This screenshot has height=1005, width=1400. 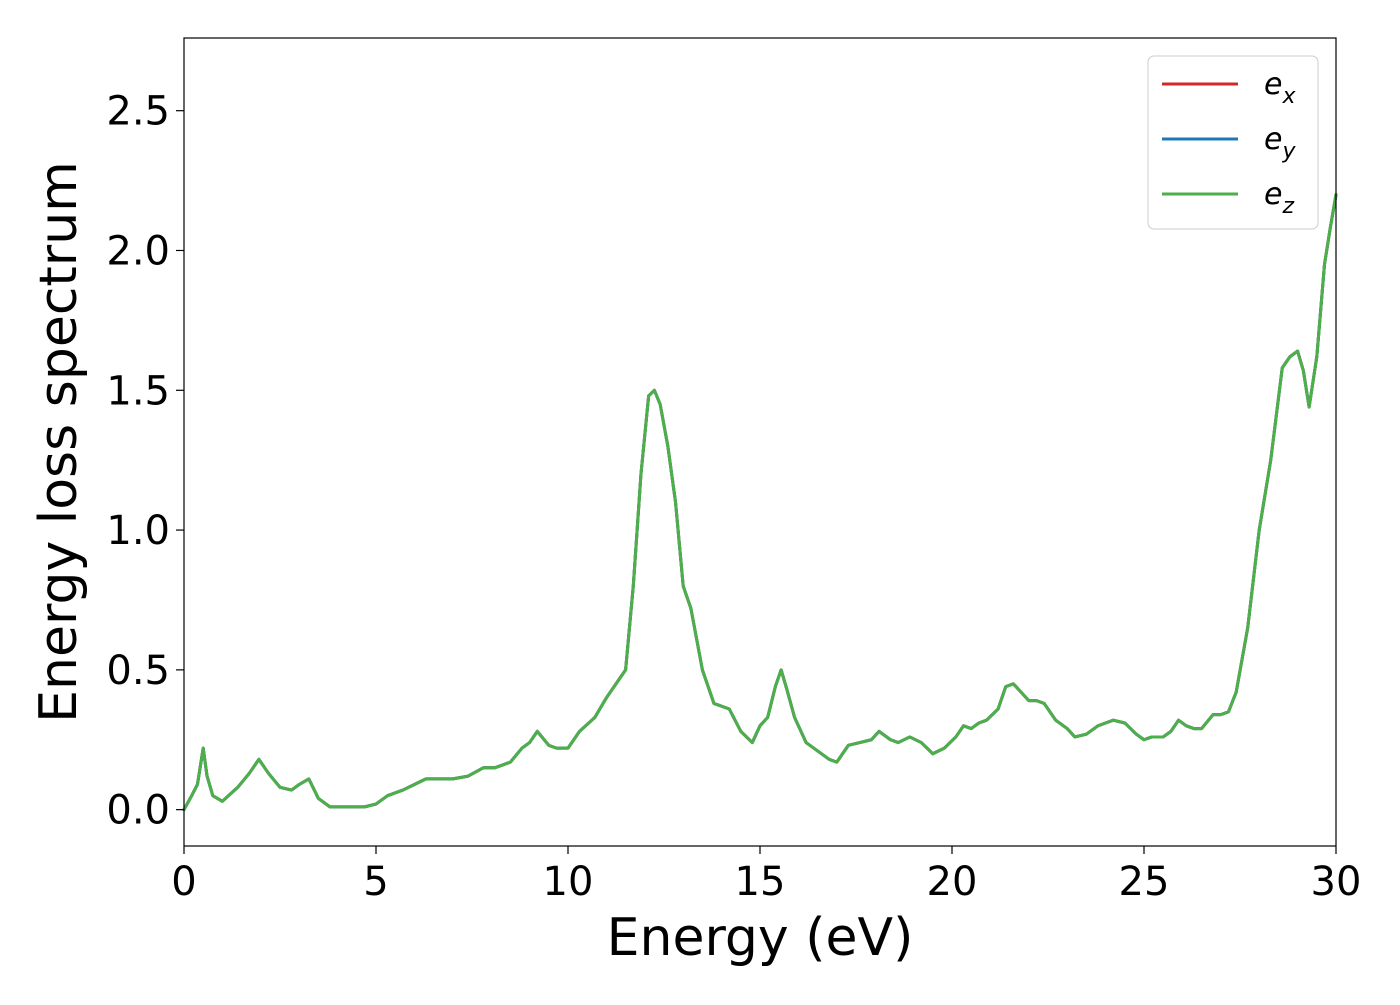 I want to click on x-tick-label: 10, so click(x=568, y=882).